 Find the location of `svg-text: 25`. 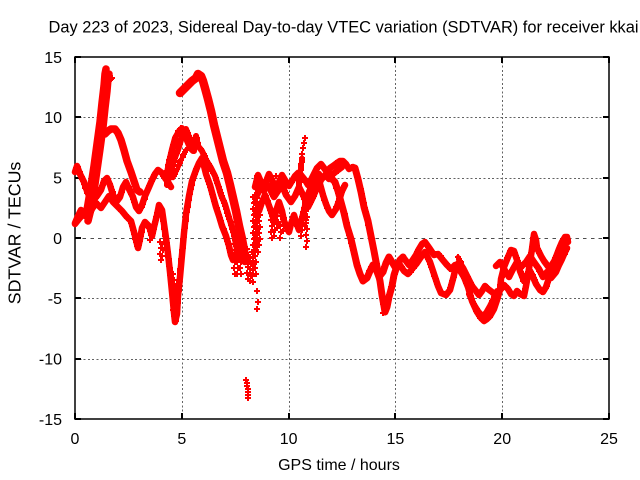

svg-text: 25 is located at coordinates (609, 439).